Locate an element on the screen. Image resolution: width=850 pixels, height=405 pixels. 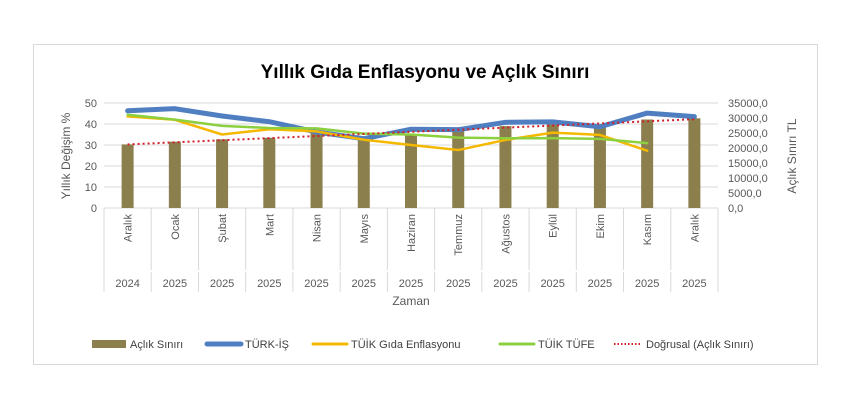
x-tick-month: Ağustos is located at coordinates (506, 234).